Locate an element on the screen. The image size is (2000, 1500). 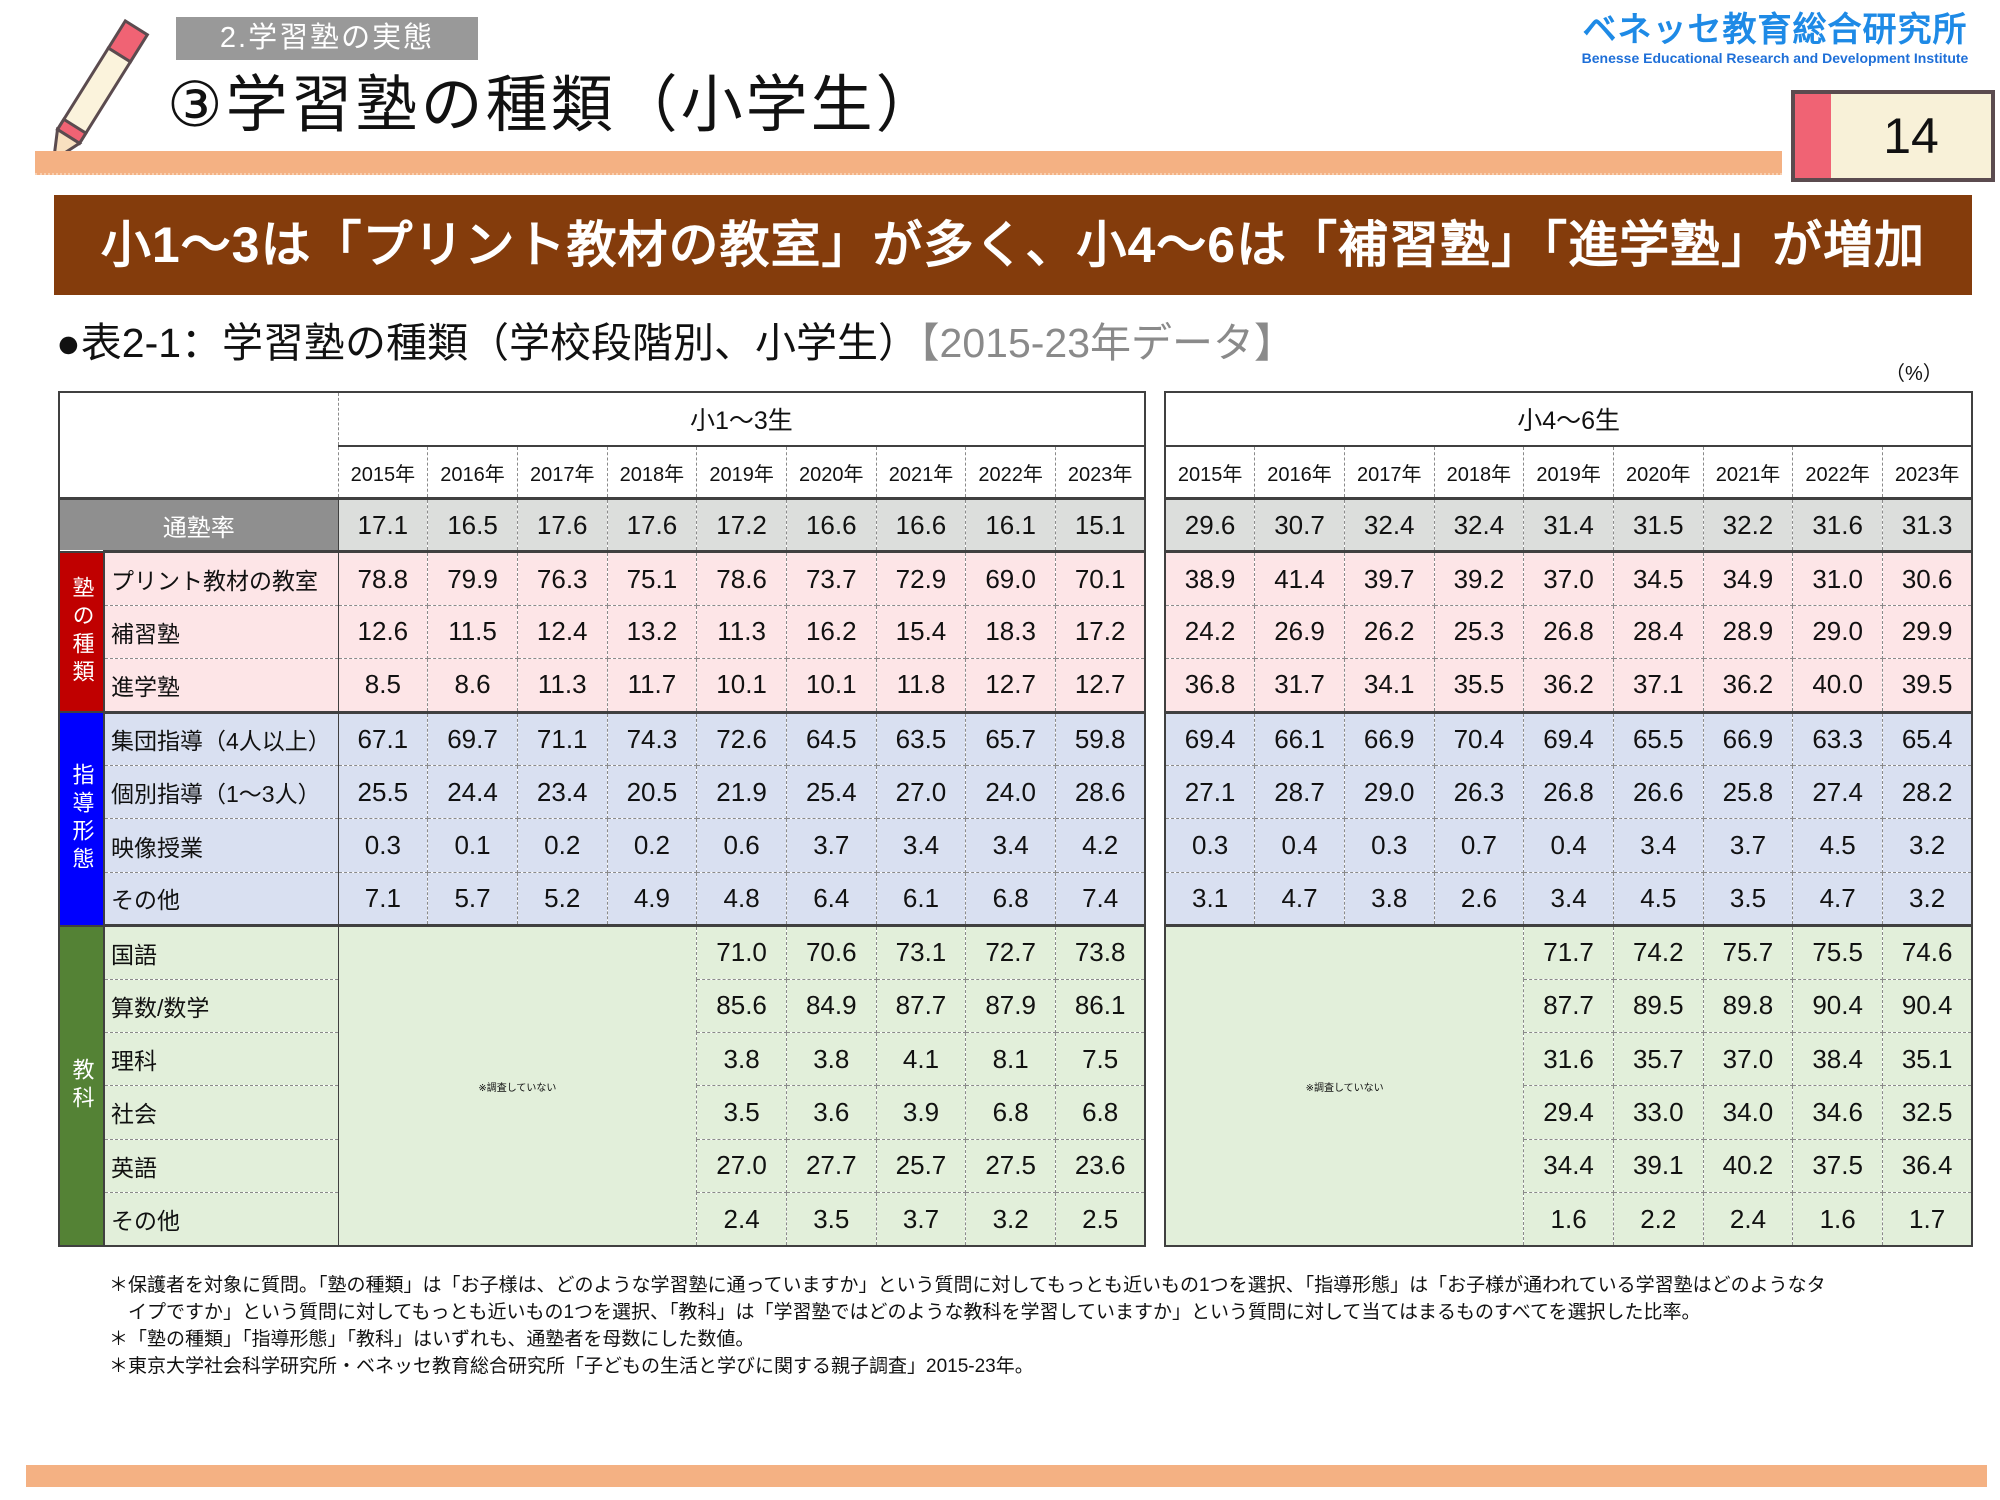
value-cell: 37.1 is located at coordinates (1658, 685).